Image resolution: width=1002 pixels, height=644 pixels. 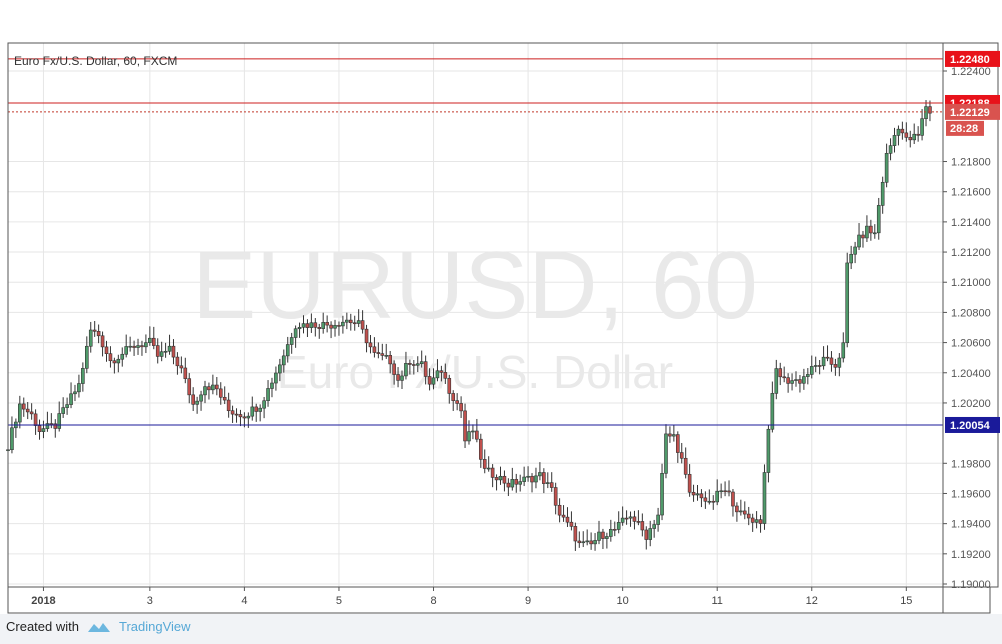 What do you see at coordinates (150, 601) in the screenshot?
I see `time-tick-label: 3` at bounding box center [150, 601].